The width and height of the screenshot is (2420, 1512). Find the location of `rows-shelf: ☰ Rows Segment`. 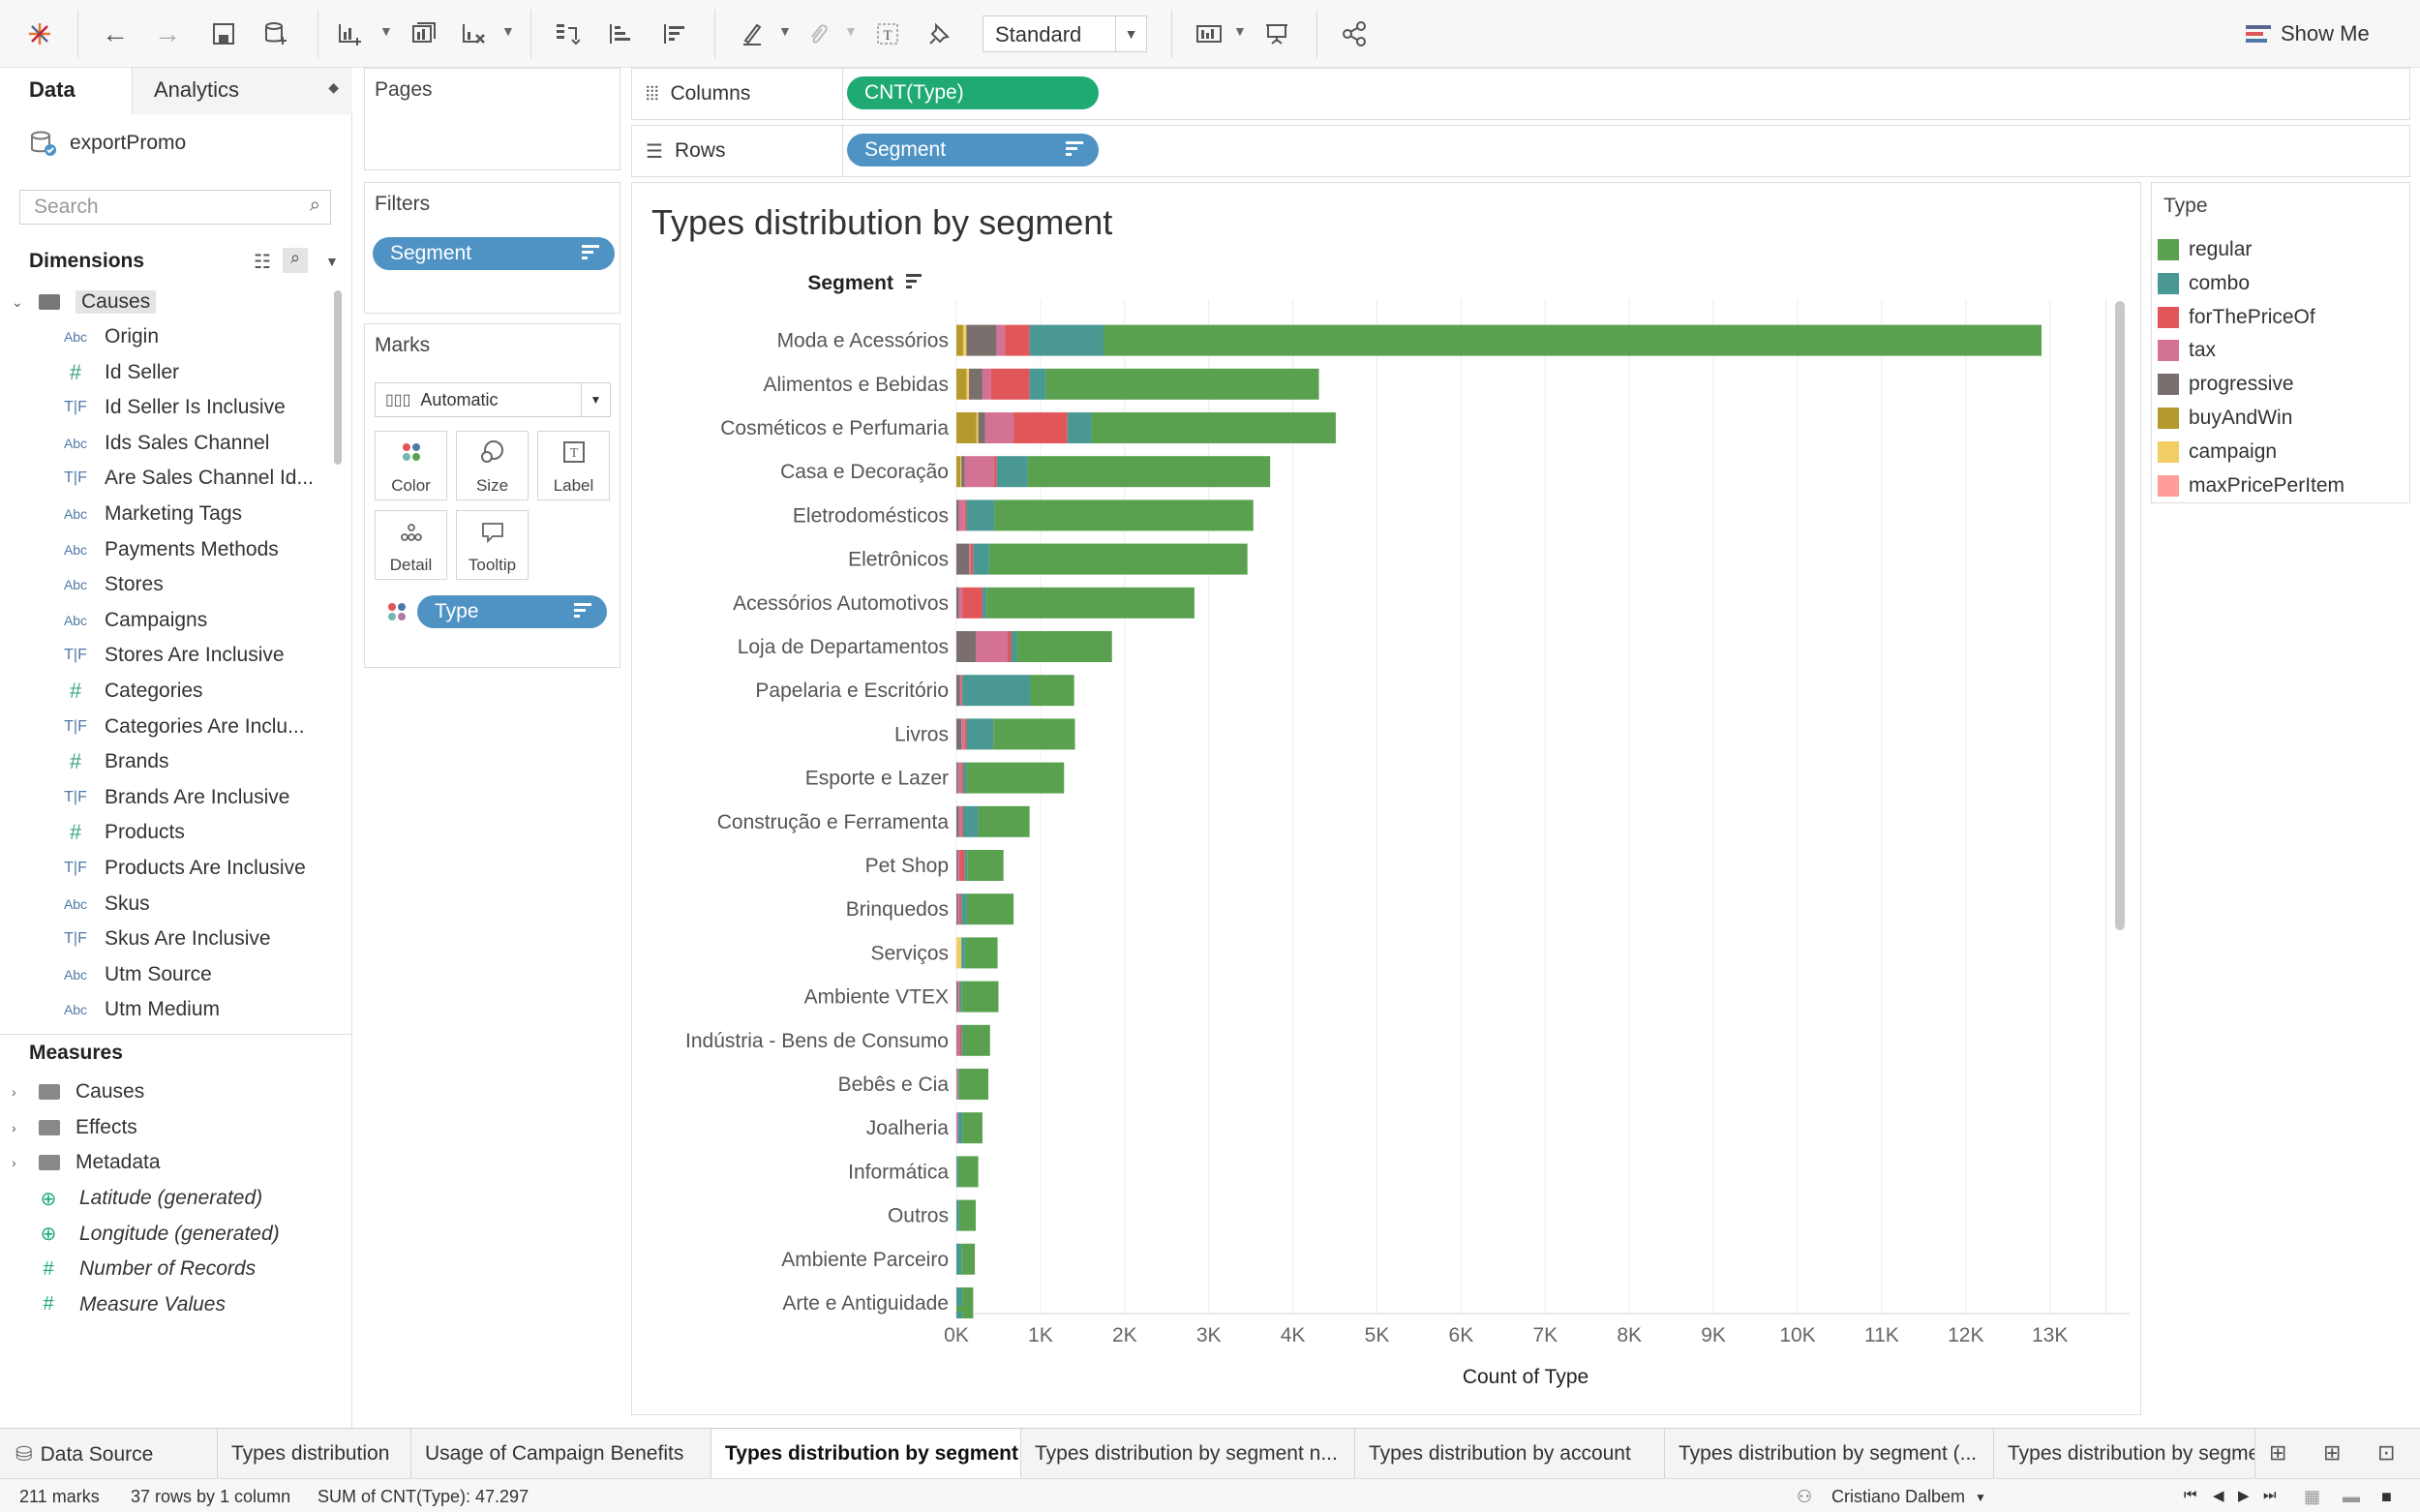

rows-shelf: ☰ Rows Segment is located at coordinates (1520, 151).